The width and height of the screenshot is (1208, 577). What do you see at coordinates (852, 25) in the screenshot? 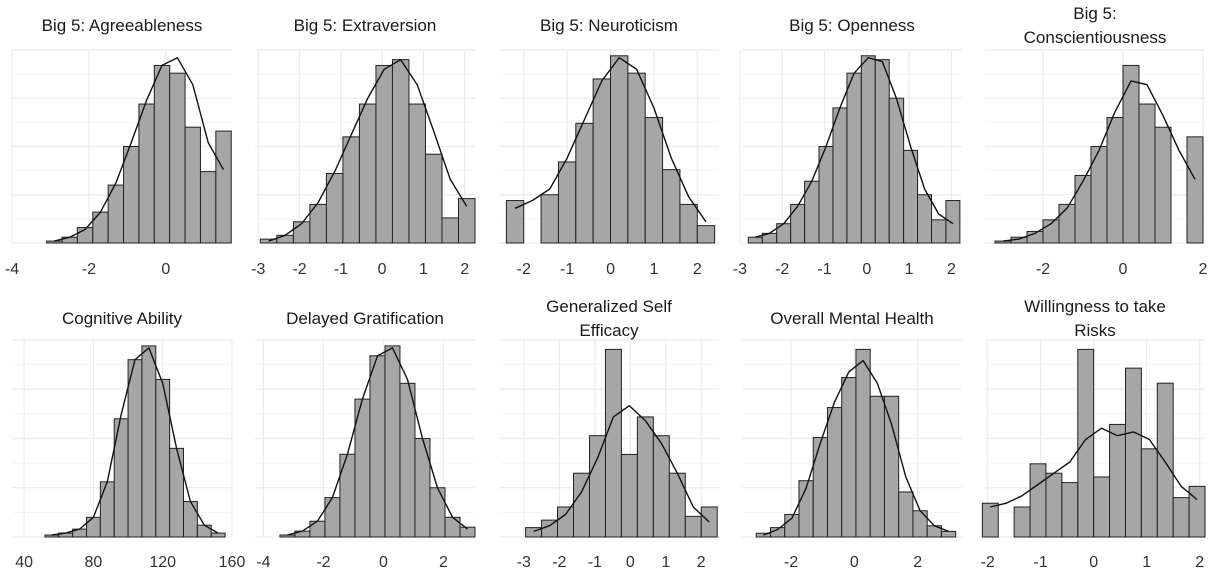
I see `panel-title: Big 5: Openness` at bounding box center [852, 25].